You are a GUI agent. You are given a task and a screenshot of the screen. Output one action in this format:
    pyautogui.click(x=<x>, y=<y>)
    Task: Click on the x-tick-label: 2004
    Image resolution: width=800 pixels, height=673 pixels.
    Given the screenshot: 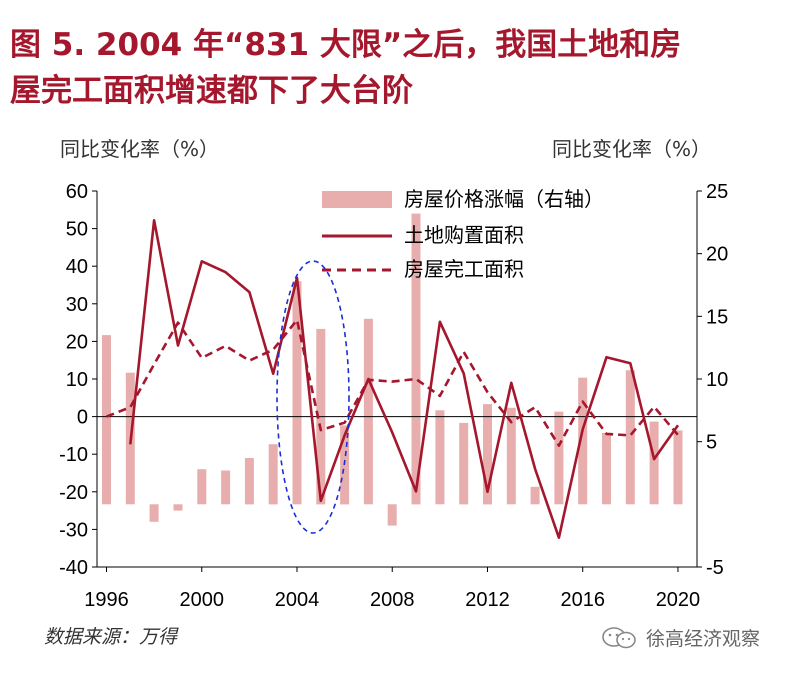 What is the action you would take?
    pyautogui.click(x=297, y=600)
    